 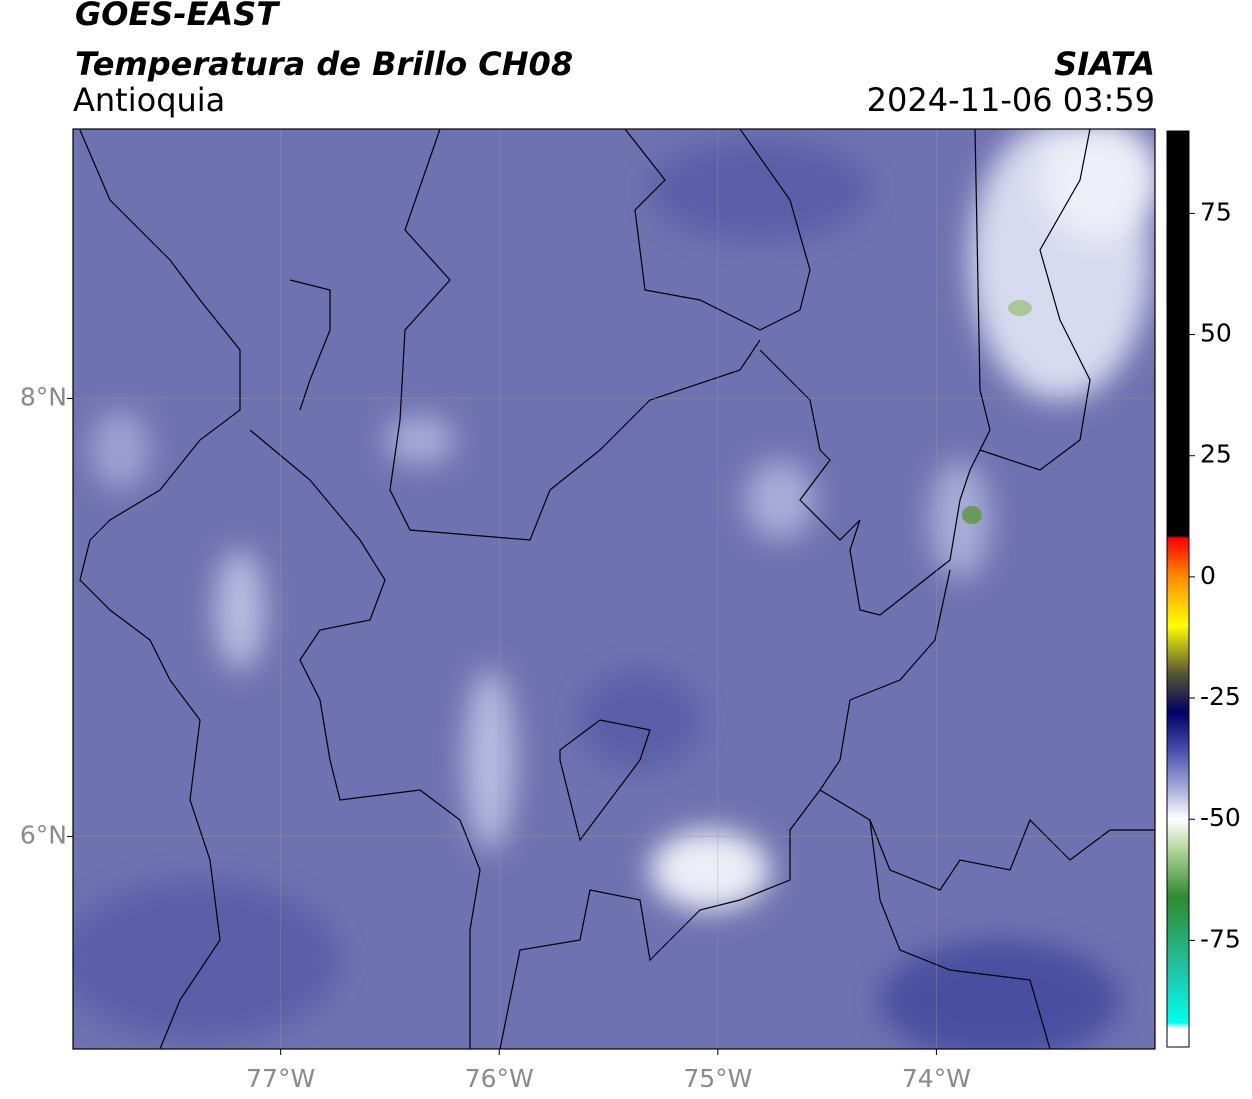 I want to click on colorbar-tick-label: 25, so click(x=1216, y=454).